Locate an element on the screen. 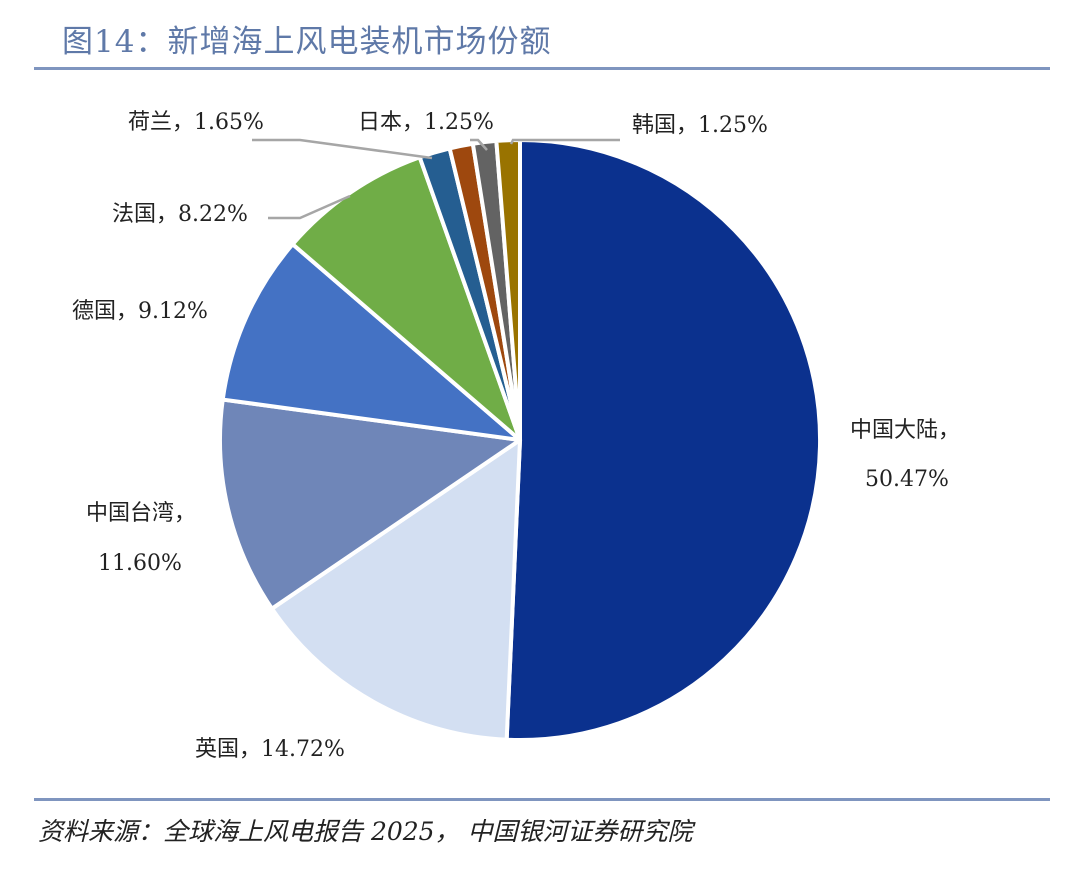  pie-slice-英国 is located at coordinates (395, 590).